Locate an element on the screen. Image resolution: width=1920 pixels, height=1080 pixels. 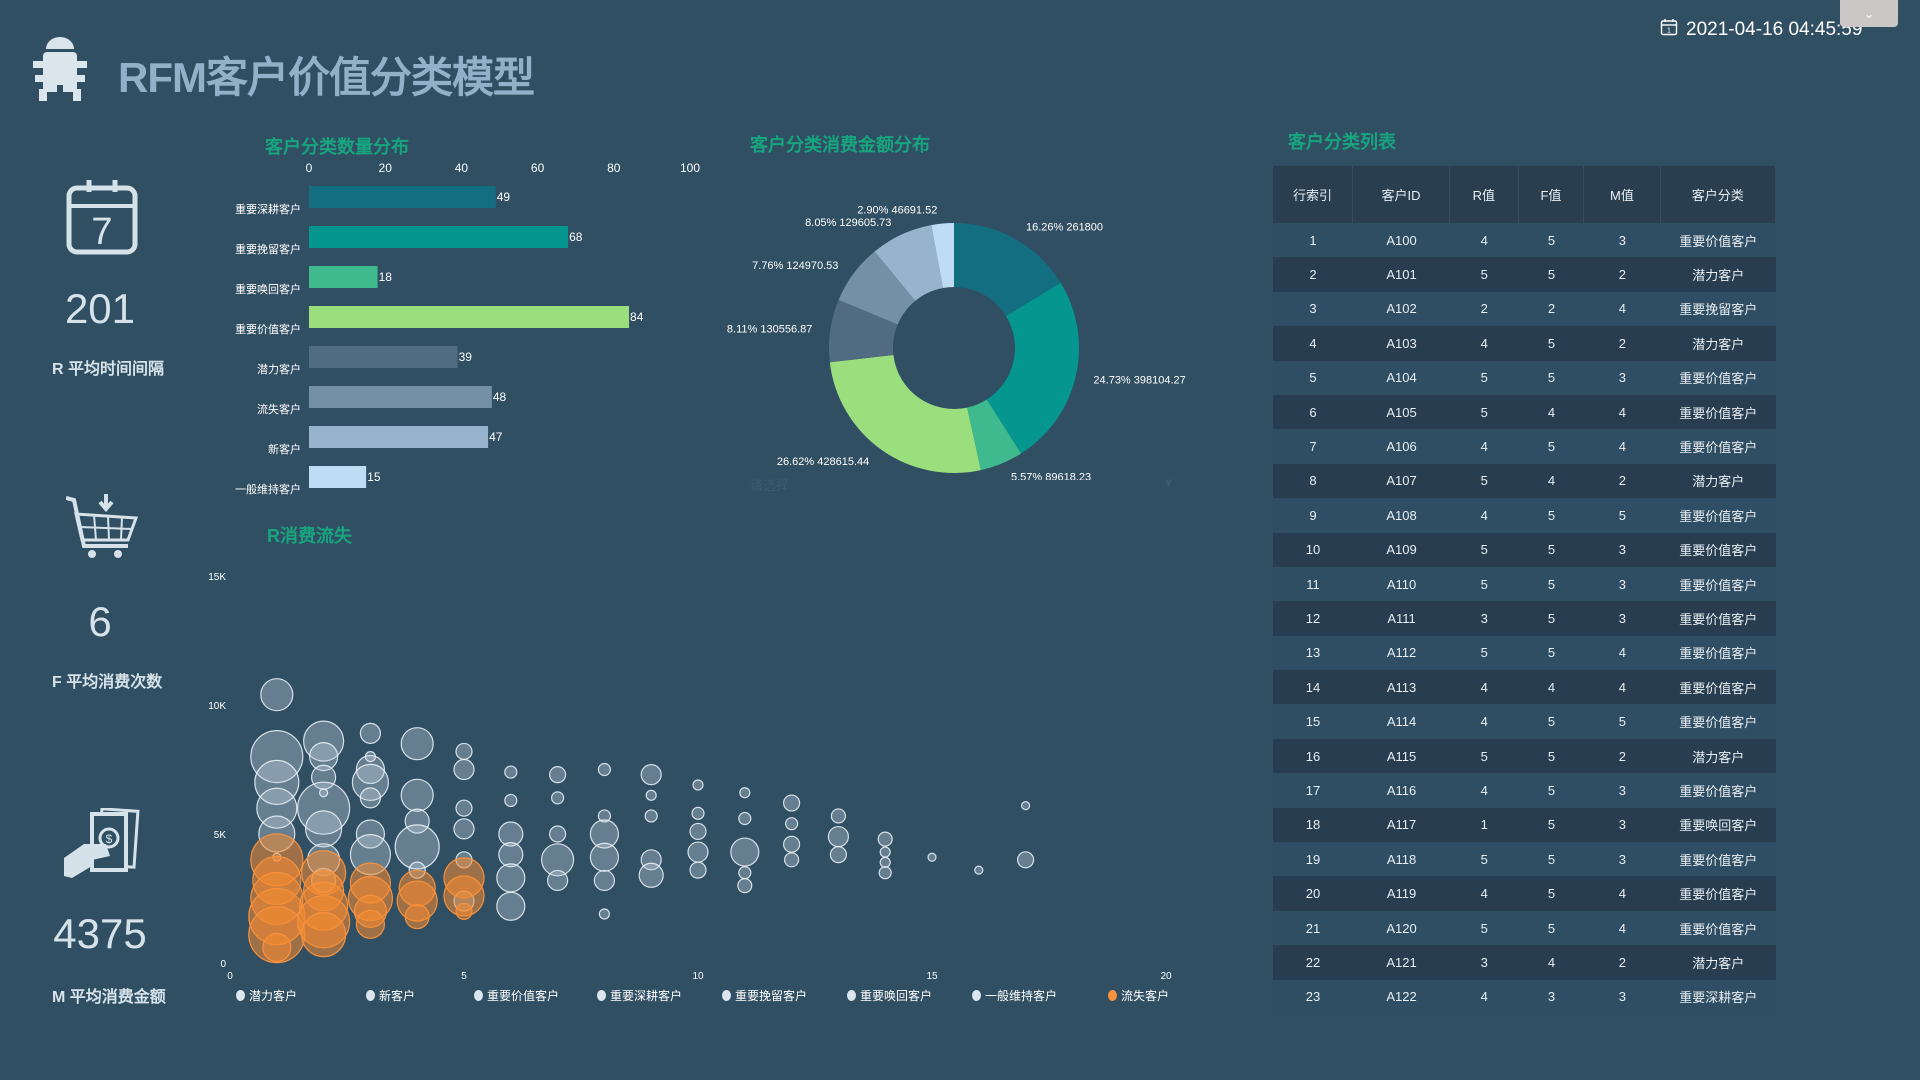
legend-item: 新客户 is located at coordinates (390, 995).